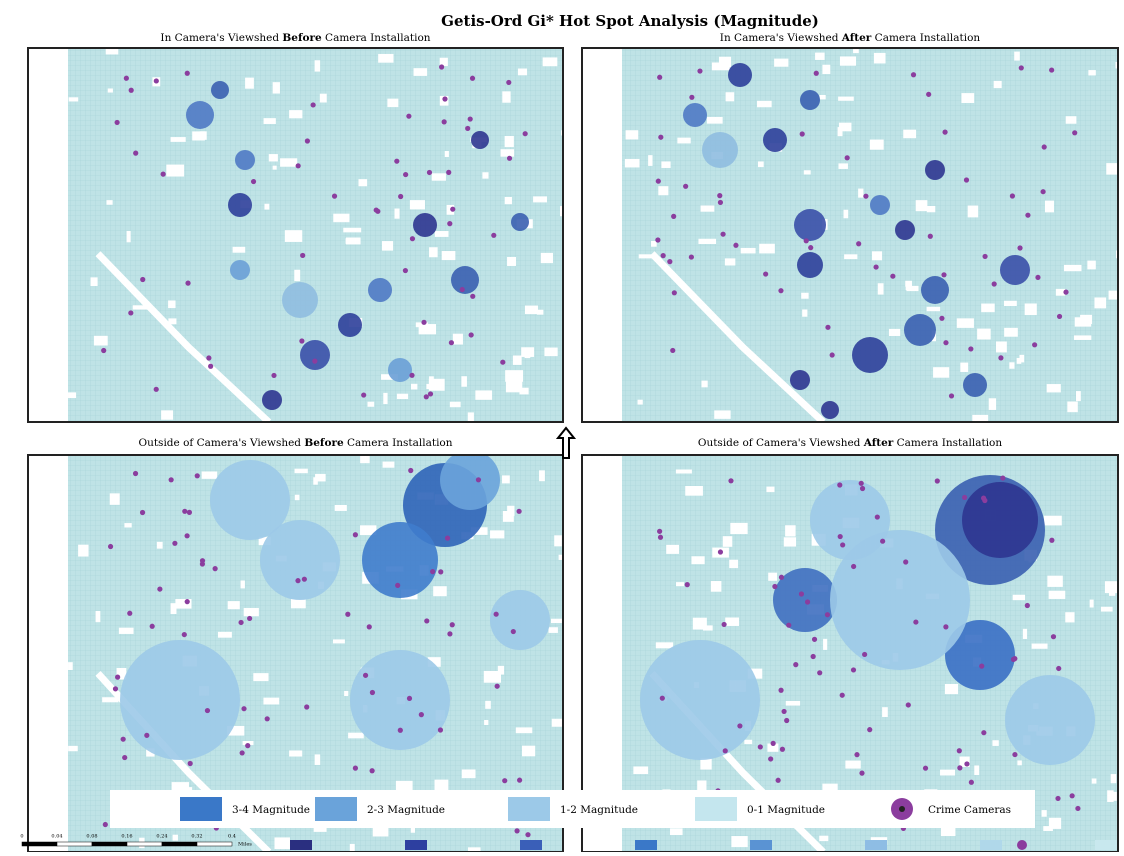 This screenshot has height=856, width=1124. Describe the element at coordinates (221, 38) in the screenshot. I see `panel-title-part: In Camera's Viewshed` at that location.